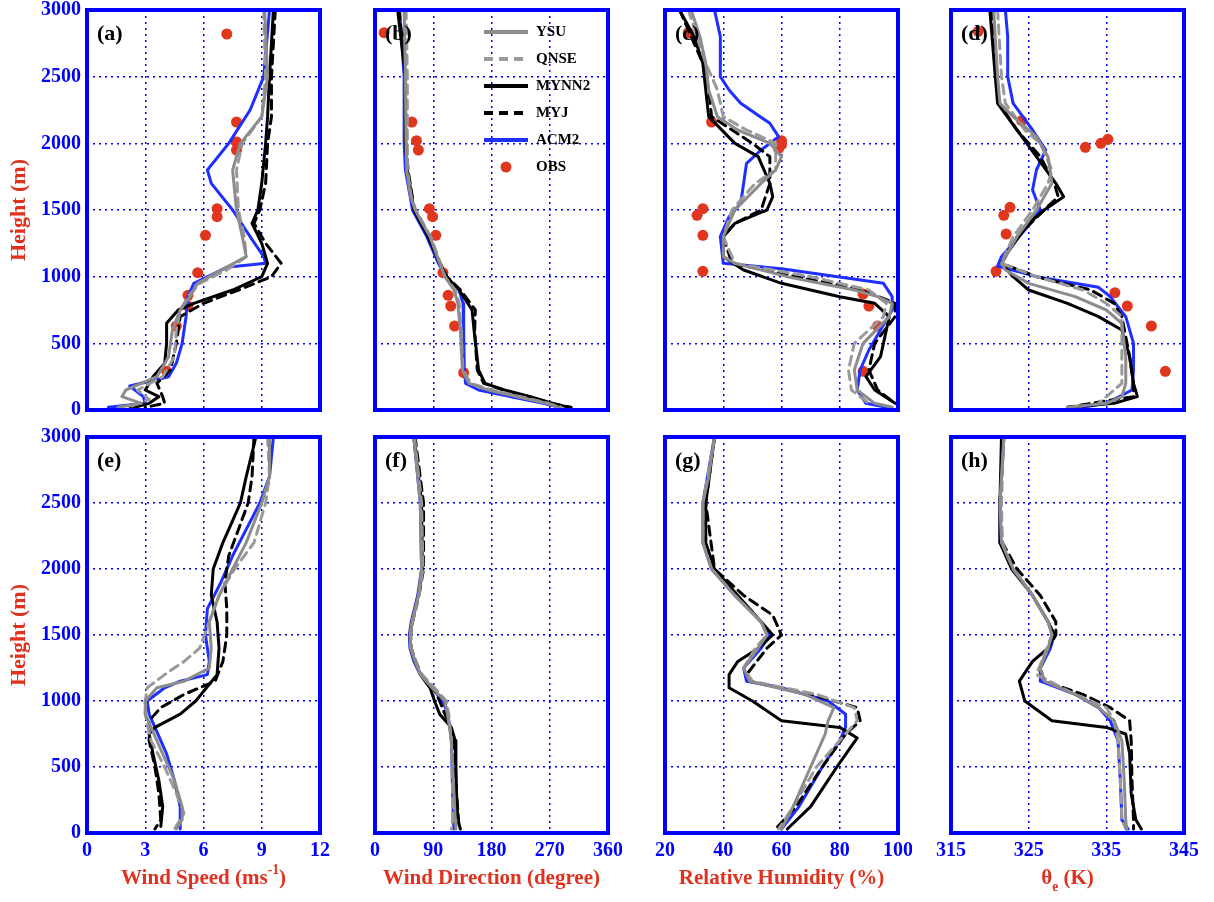  Describe the element at coordinates (551, 30) in the screenshot. I see `legend-label: YSU` at that location.